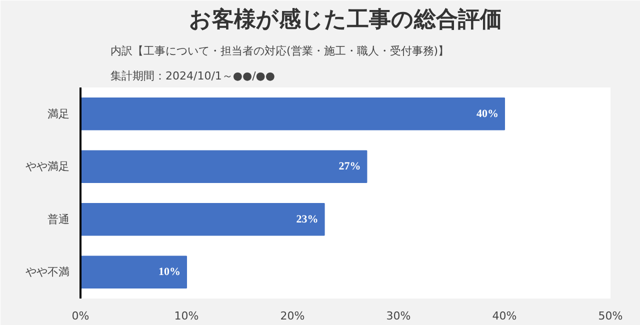 The height and width of the screenshot is (325, 640). What do you see at coordinates (81, 316) in the screenshot?
I see `x-tick-label: 0%` at bounding box center [81, 316].